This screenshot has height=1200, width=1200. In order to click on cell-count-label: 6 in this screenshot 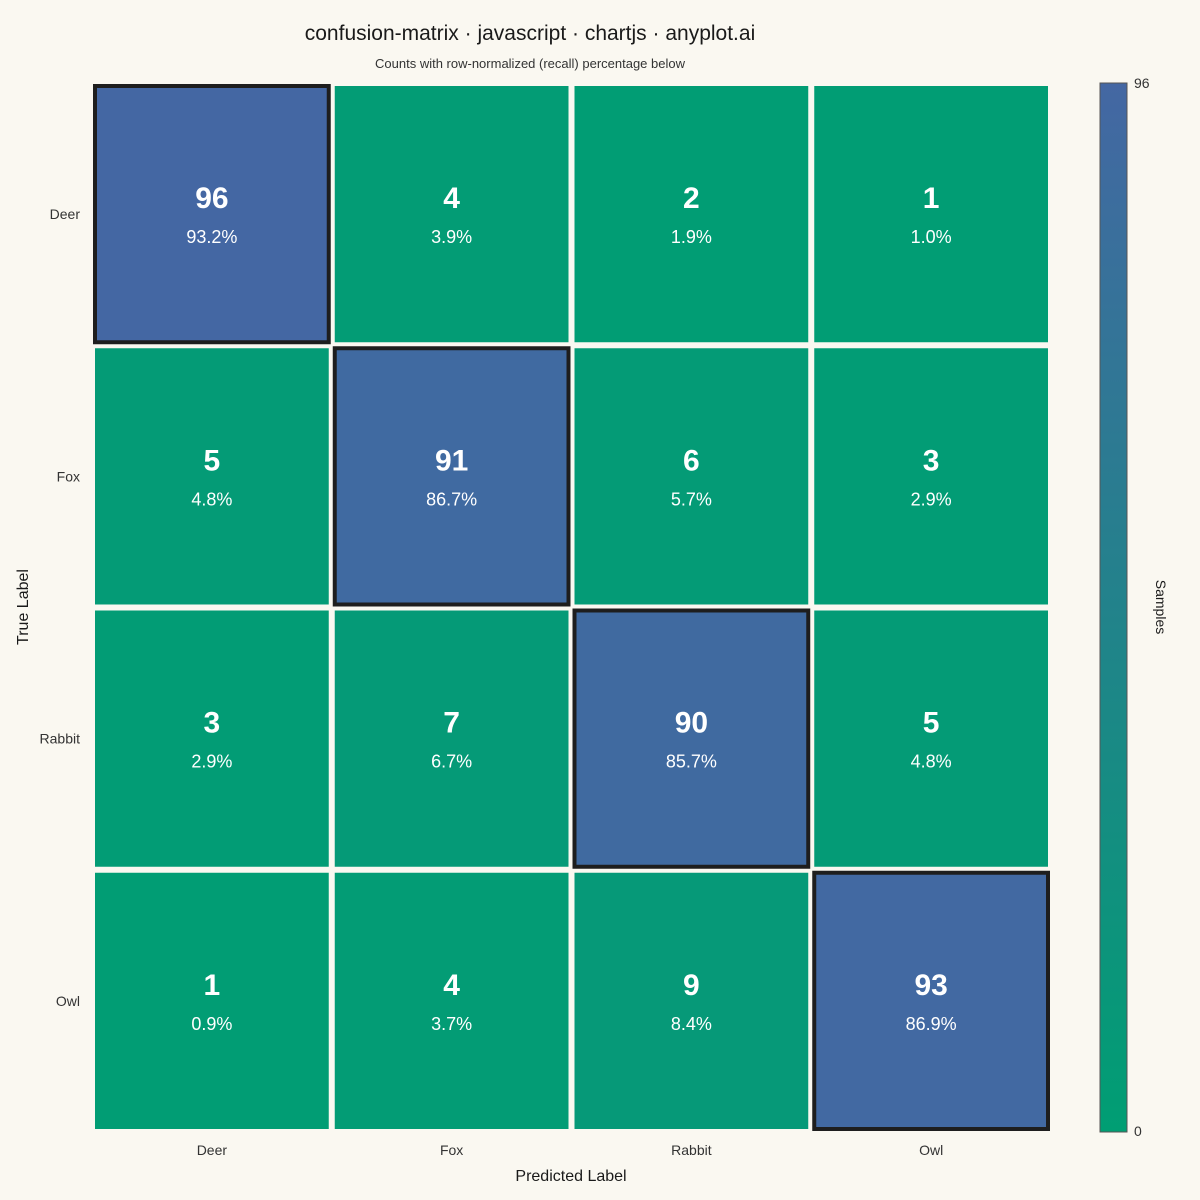, I will do `click(691, 460)`.